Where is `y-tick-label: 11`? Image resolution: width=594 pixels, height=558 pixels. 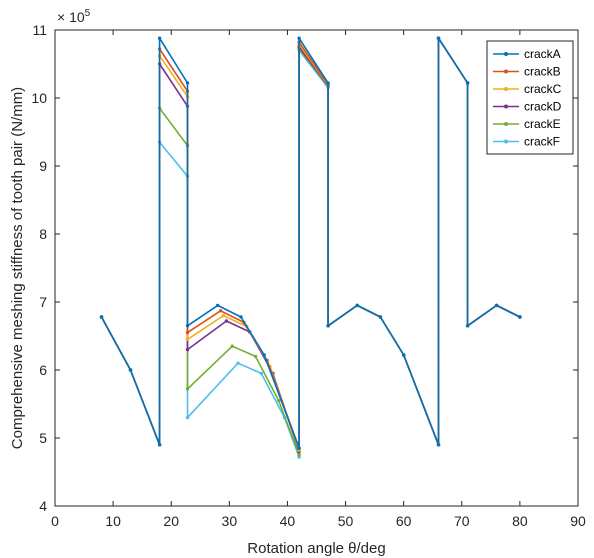 y-tick-label: 11 is located at coordinates (39, 30).